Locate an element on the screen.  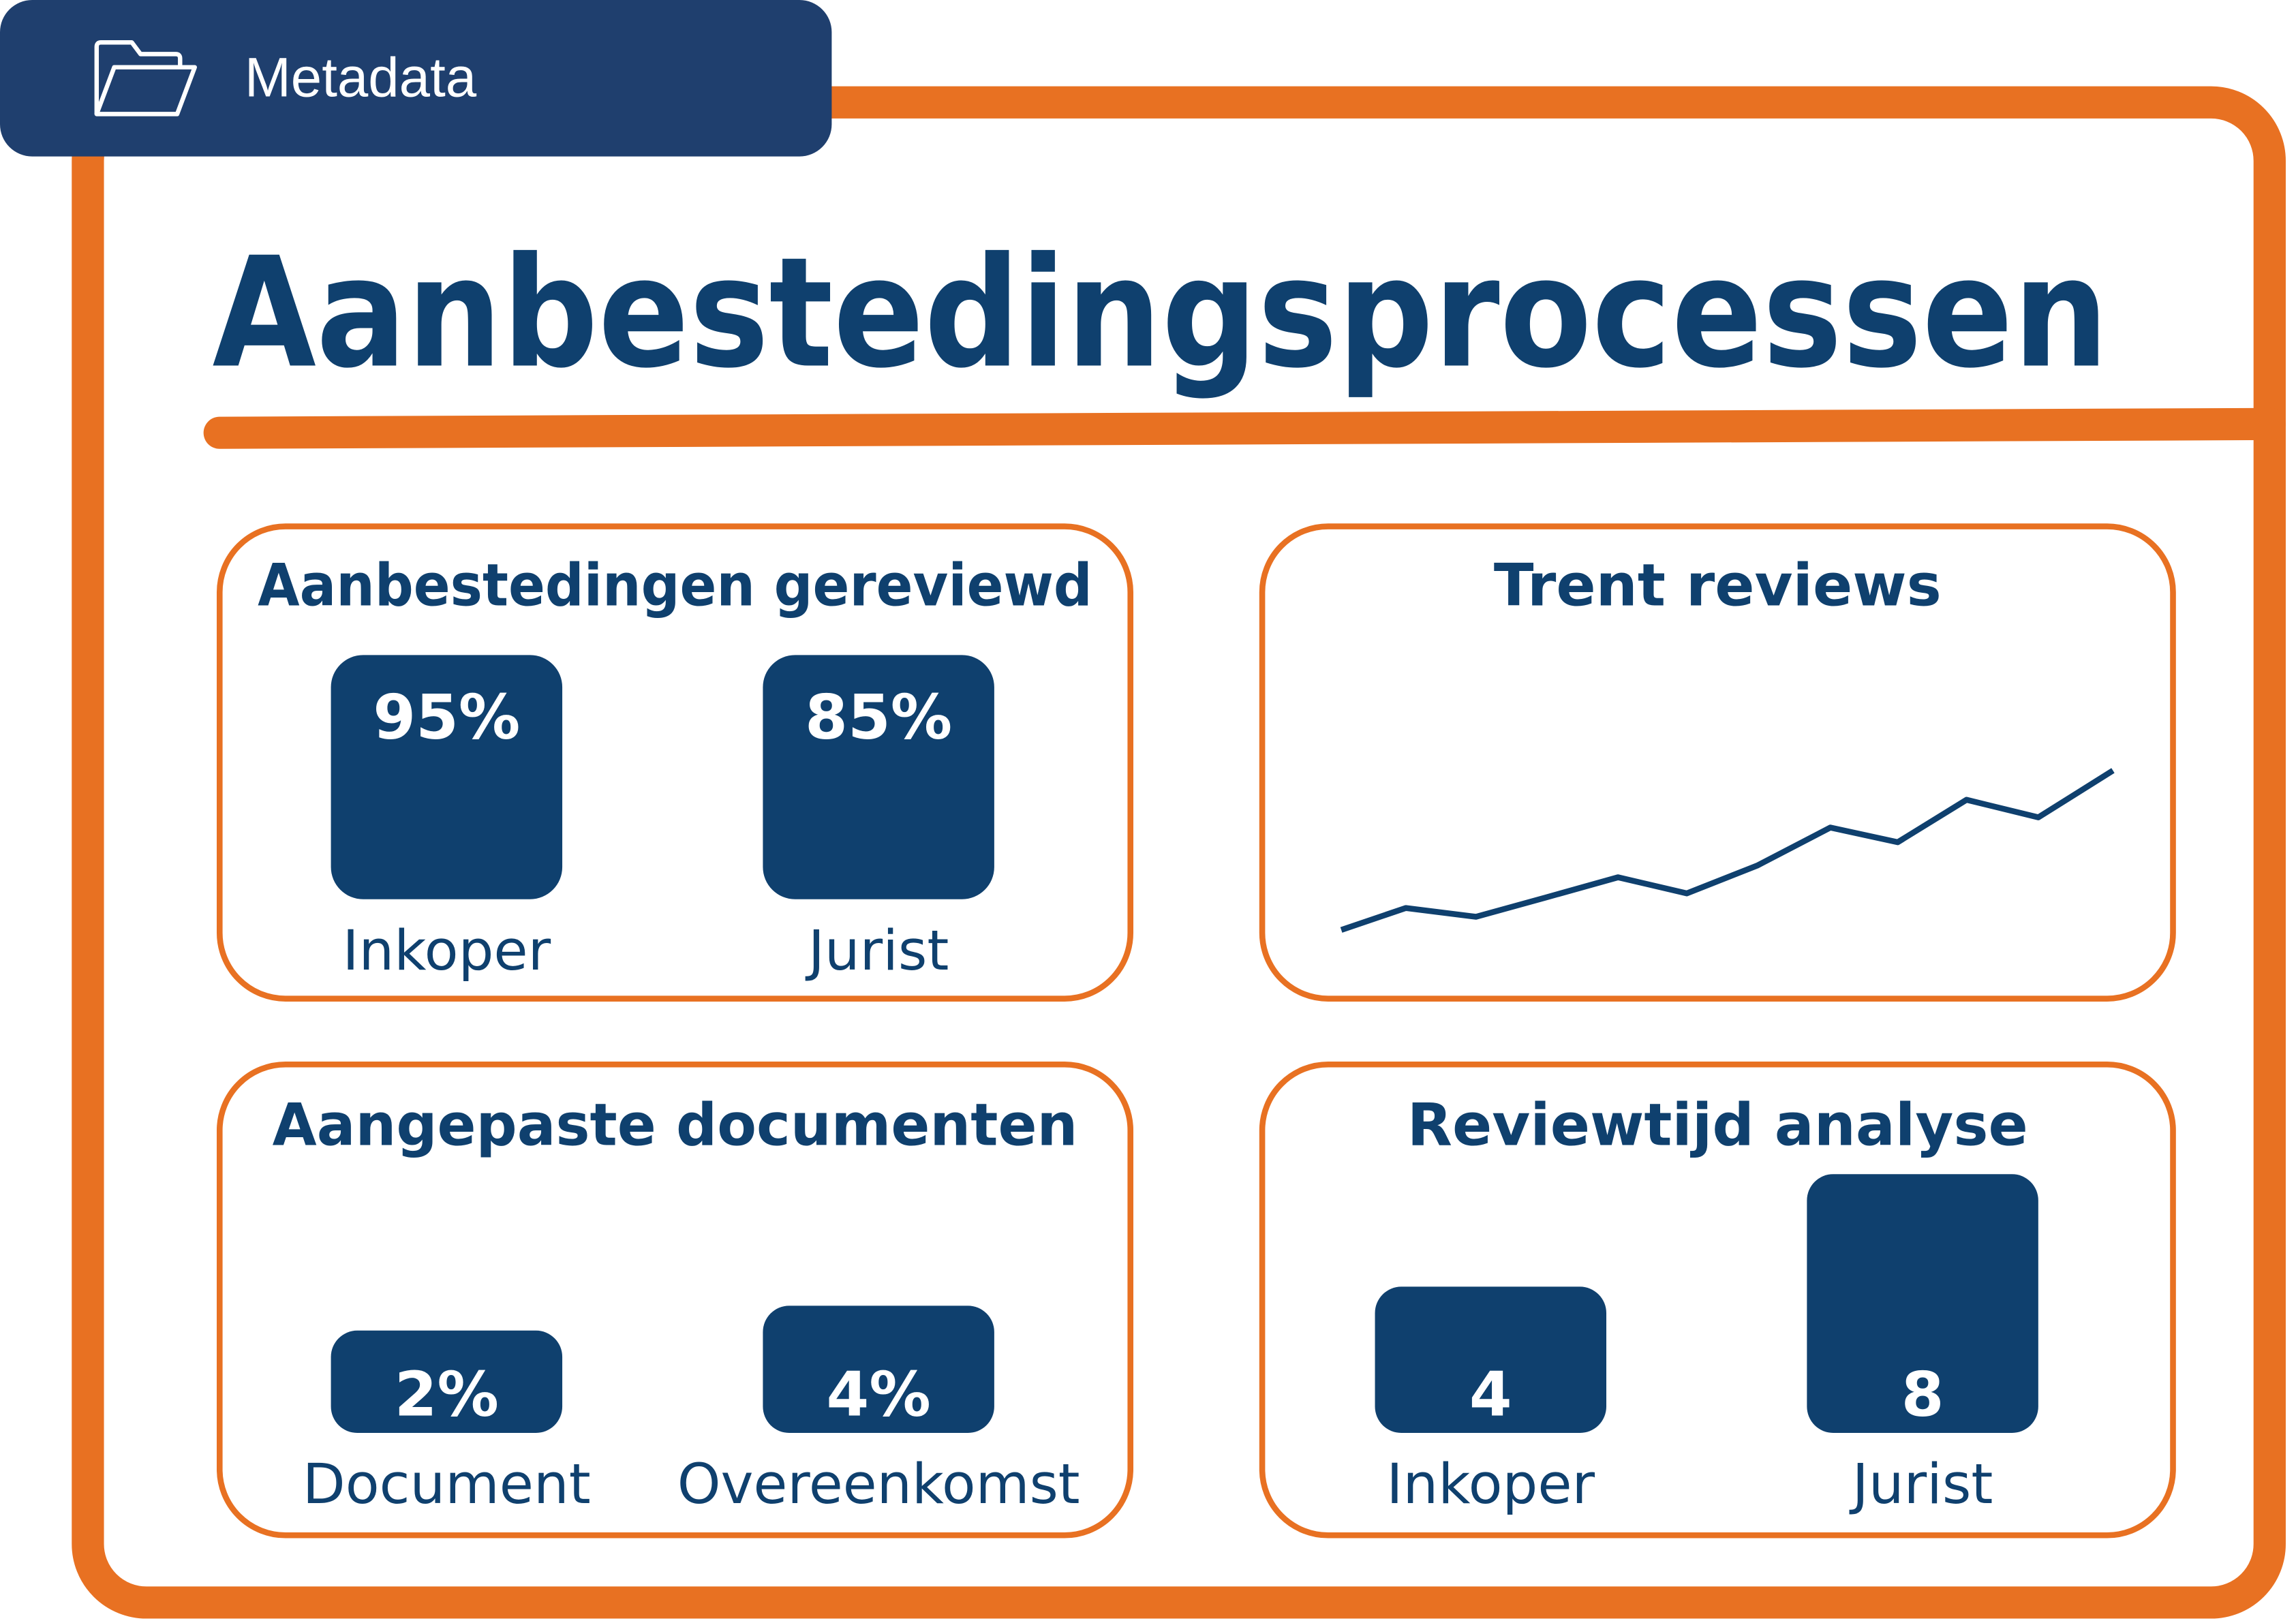
tile-value: 4 is located at coordinates (1490, 1394).